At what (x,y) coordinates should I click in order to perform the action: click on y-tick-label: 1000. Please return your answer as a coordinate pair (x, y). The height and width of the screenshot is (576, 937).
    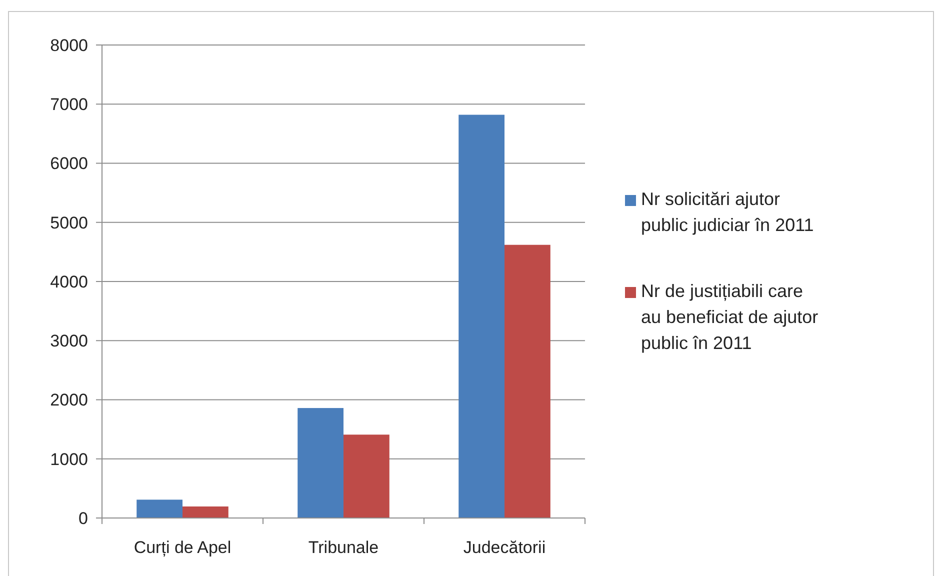
    Looking at the image, I should click on (69, 459).